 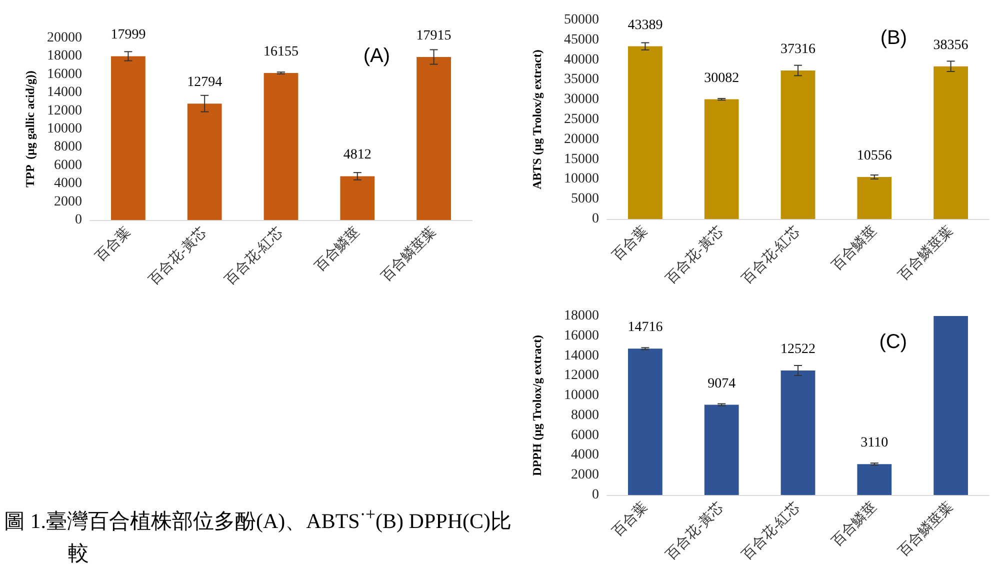 I want to click on data-label: 3110, so click(x=874, y=443).